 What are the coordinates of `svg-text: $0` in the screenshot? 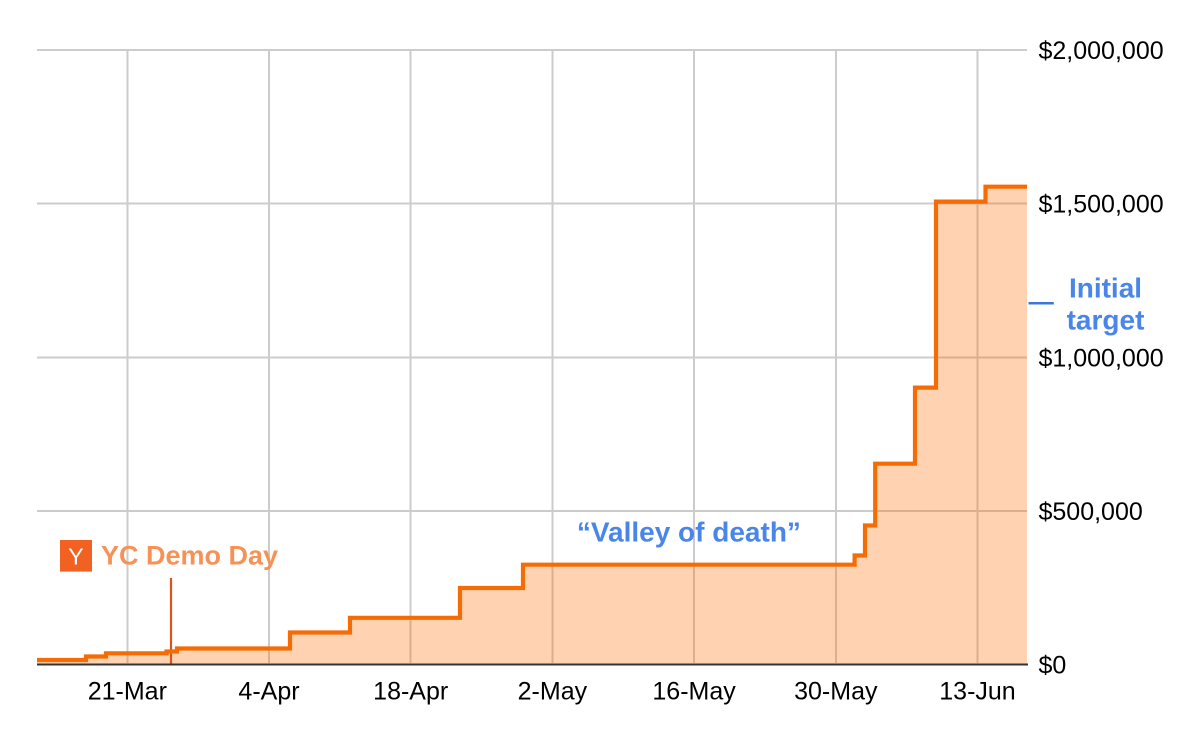 It's located at (1053, 666).